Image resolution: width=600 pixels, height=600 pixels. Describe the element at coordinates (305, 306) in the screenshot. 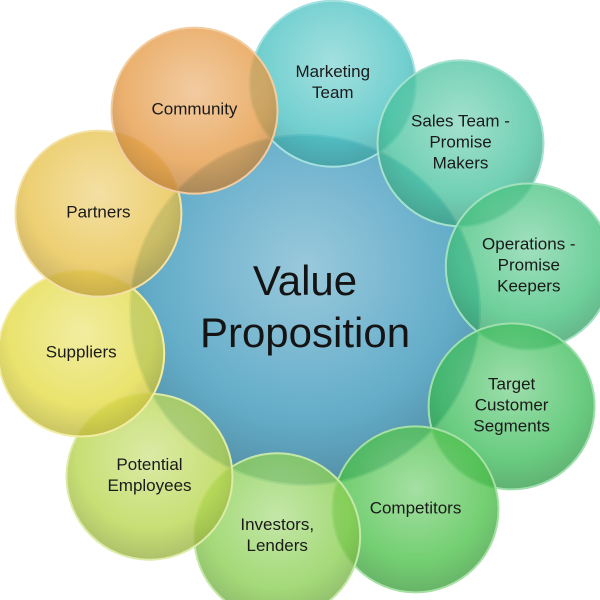

I see `value-proposition-label: Value Proposition` at that location.